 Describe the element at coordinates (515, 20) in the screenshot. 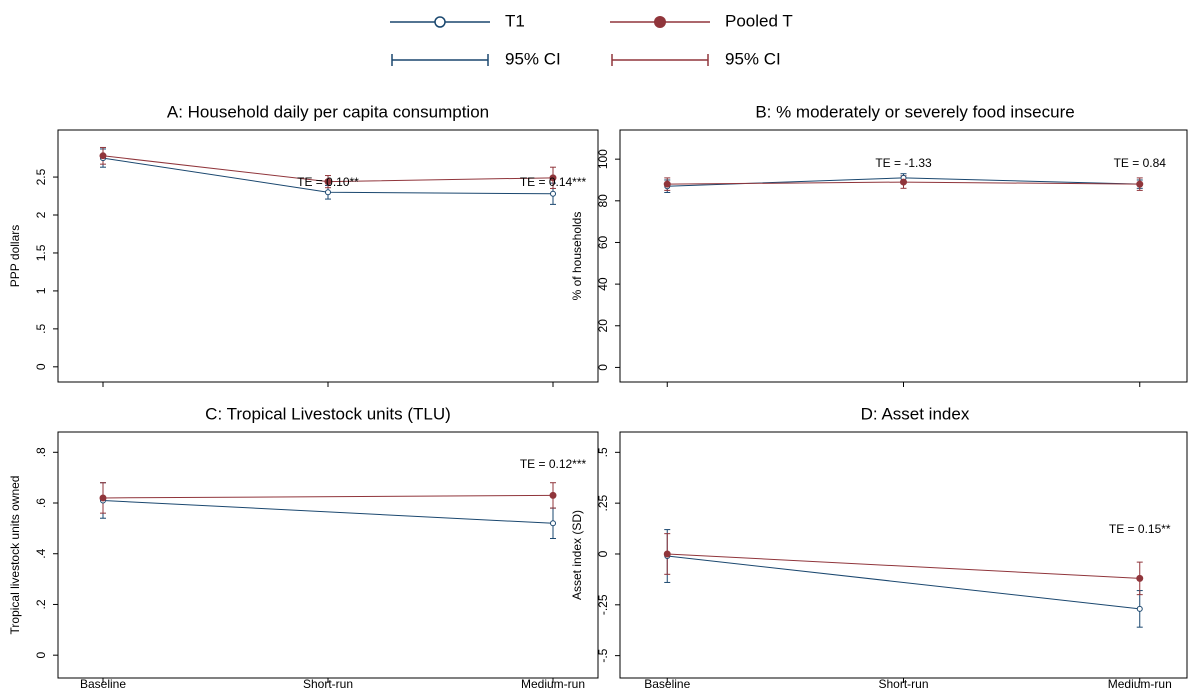

I see `legend-label: T1` at that location.